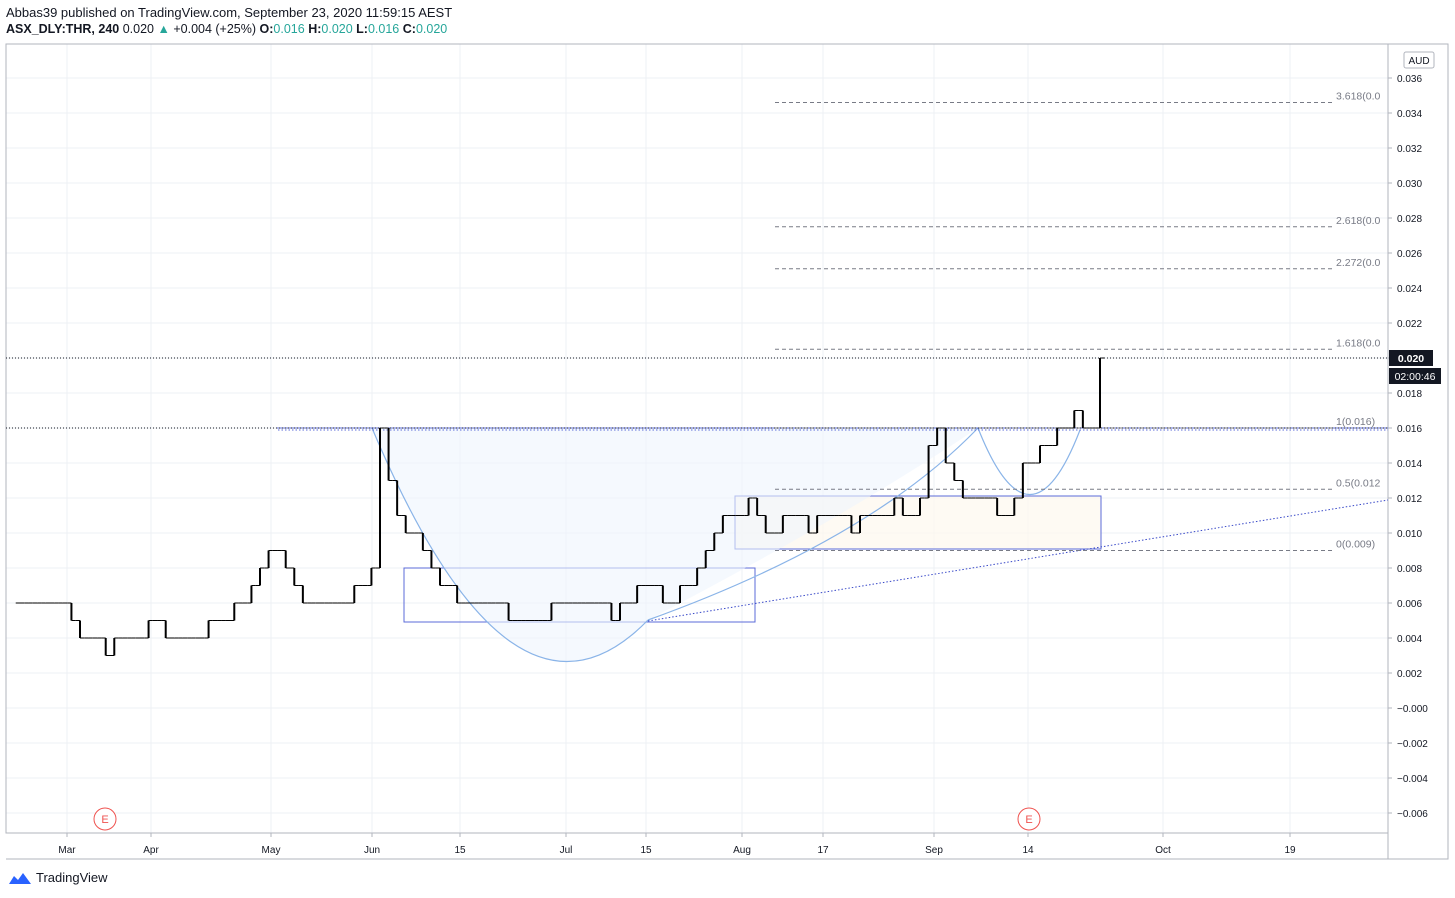 The image size is (1455, 898). Describe the element at coordinates (1419, 60) in the screenshot. I see `currency-badge: AUD` at that location.